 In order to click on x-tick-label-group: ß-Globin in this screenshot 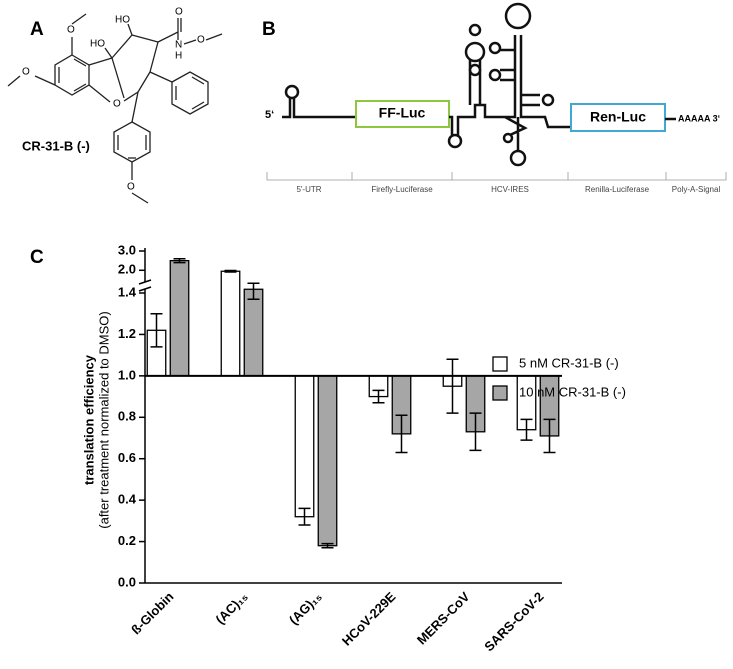, I will do `click(152, 613)`.